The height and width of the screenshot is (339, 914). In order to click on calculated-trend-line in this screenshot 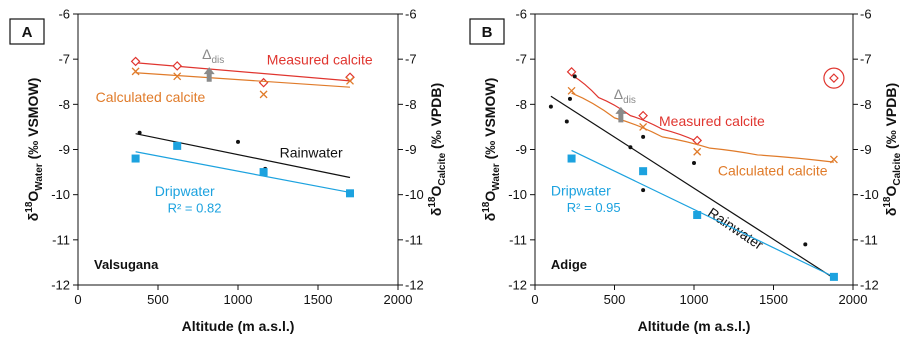, I will do `click(702, 127)`.